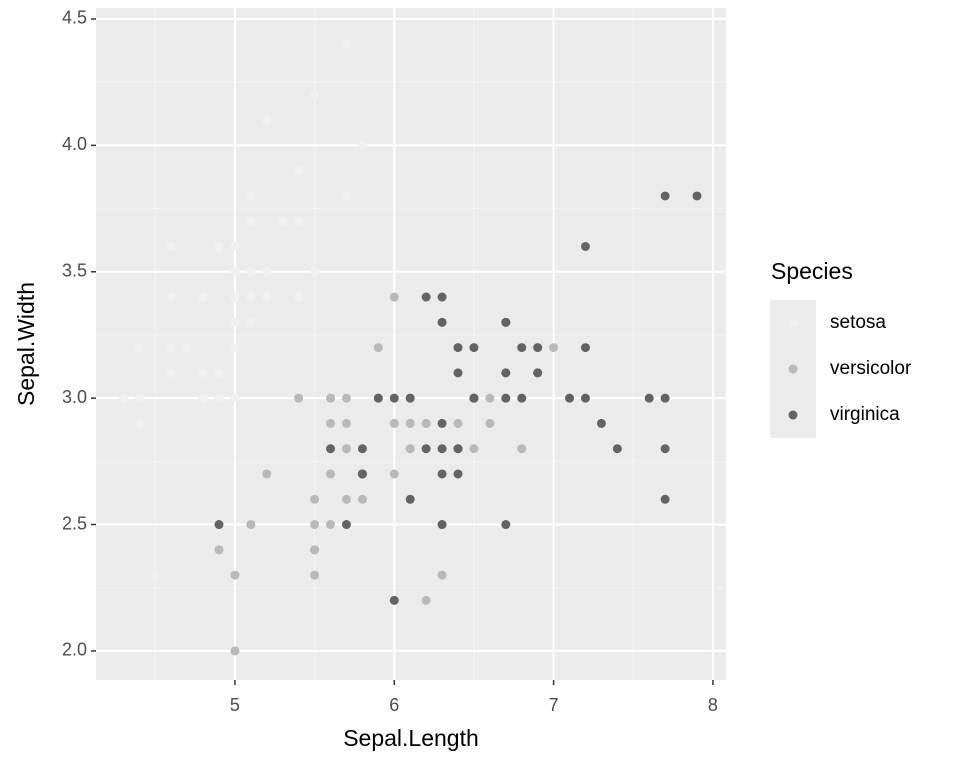 This screenshot has width=960, height=768. Describe the element at coordinates (858, 322) in the screenshot. I see `legend-label: setosa` at that location.